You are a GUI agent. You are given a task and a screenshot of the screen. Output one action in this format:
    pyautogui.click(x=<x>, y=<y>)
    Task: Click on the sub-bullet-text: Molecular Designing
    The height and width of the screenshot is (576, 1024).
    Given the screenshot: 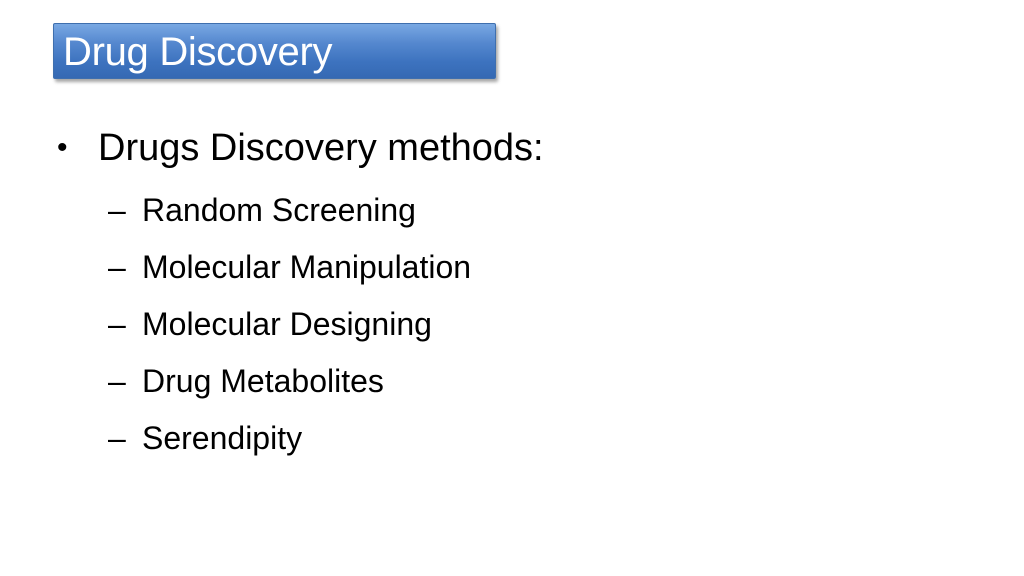 What is the action you would take?
    pyautogui.click(x=287, y=324)
    